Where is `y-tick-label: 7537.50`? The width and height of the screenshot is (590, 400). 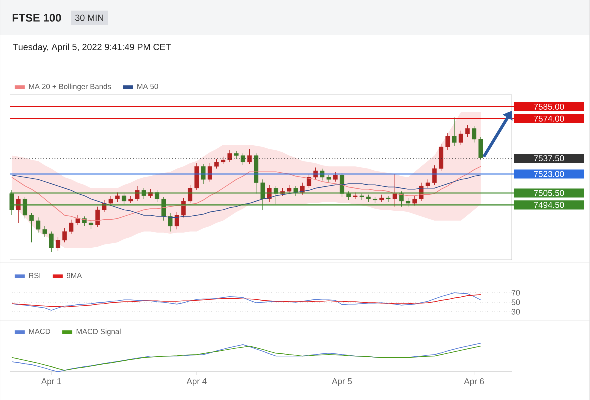
y-tick-label: 7537.50 is located at coordinates (549, 159).